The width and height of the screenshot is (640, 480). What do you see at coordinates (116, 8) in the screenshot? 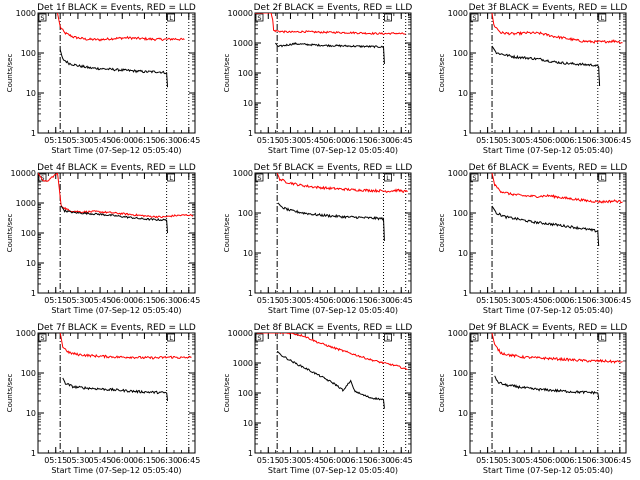
I see `chart-title: Det 1f BLACK = Events, RED = LLD` at bounding box center [116, 8].